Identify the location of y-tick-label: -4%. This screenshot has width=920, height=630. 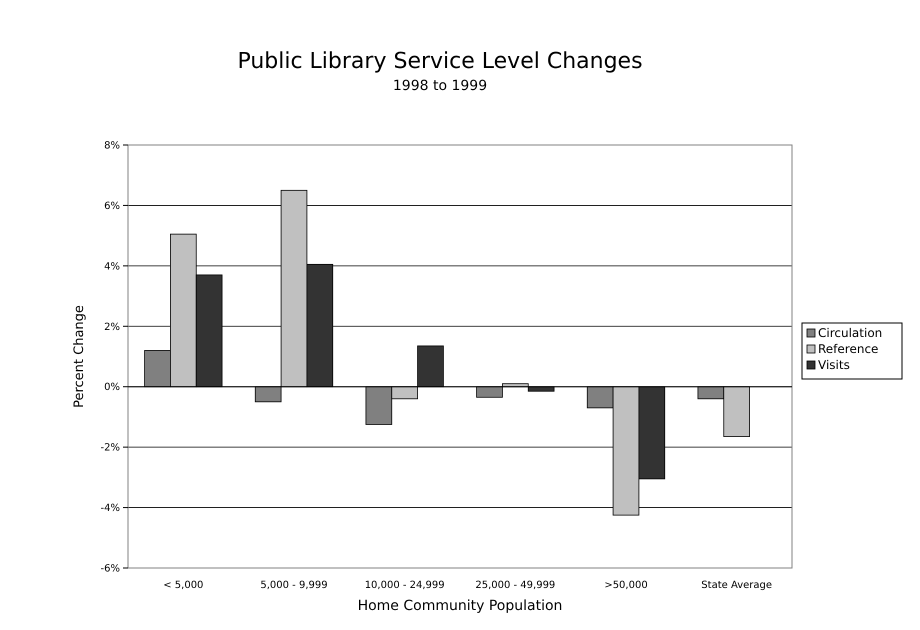
(110, 508).